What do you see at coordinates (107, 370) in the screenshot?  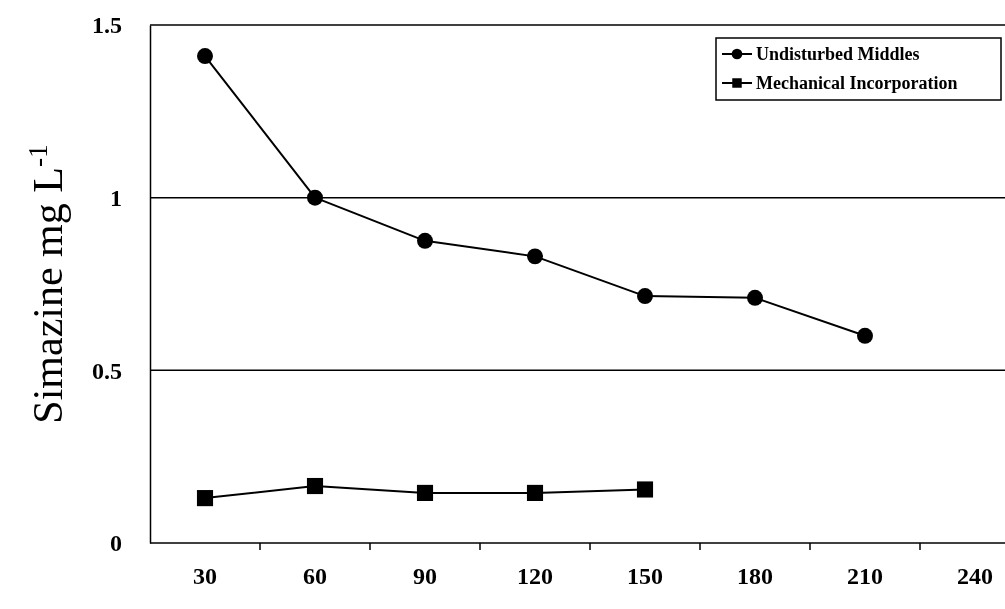 I see `y-tick-label: 0.5` at bounding box center [107, 370].